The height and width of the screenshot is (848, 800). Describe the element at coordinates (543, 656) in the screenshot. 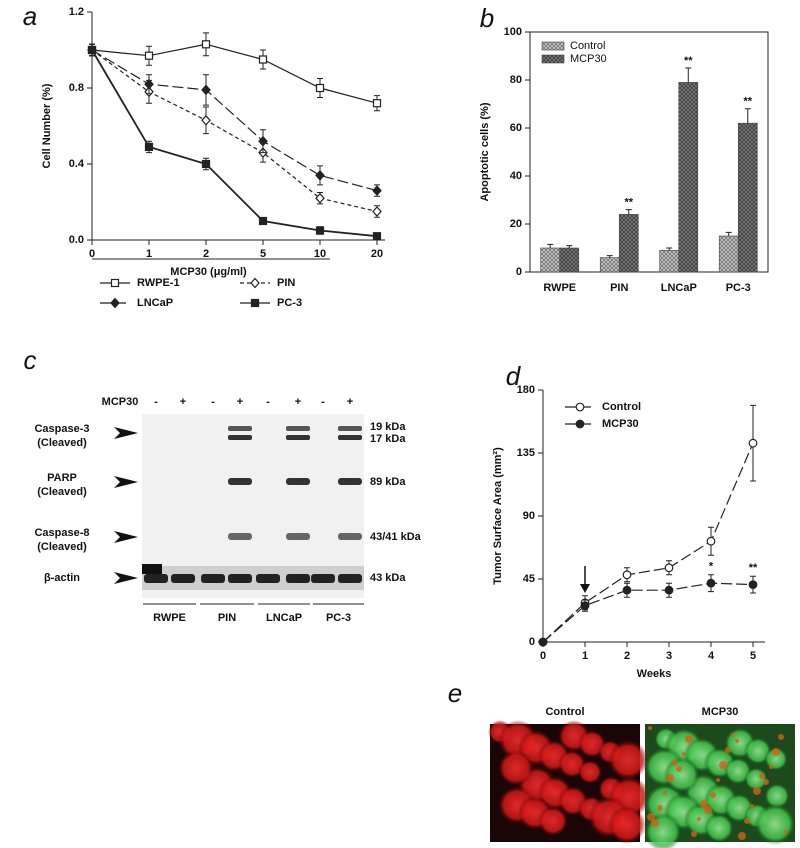

I see `x-tick-label: 0` at that location.